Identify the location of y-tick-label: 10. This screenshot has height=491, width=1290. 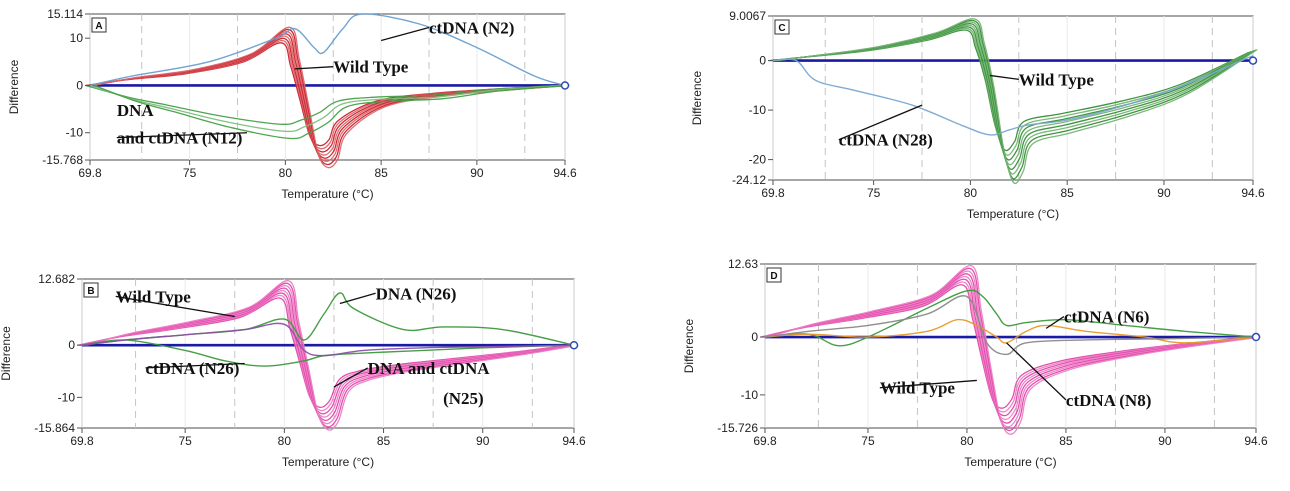
(77, 38).